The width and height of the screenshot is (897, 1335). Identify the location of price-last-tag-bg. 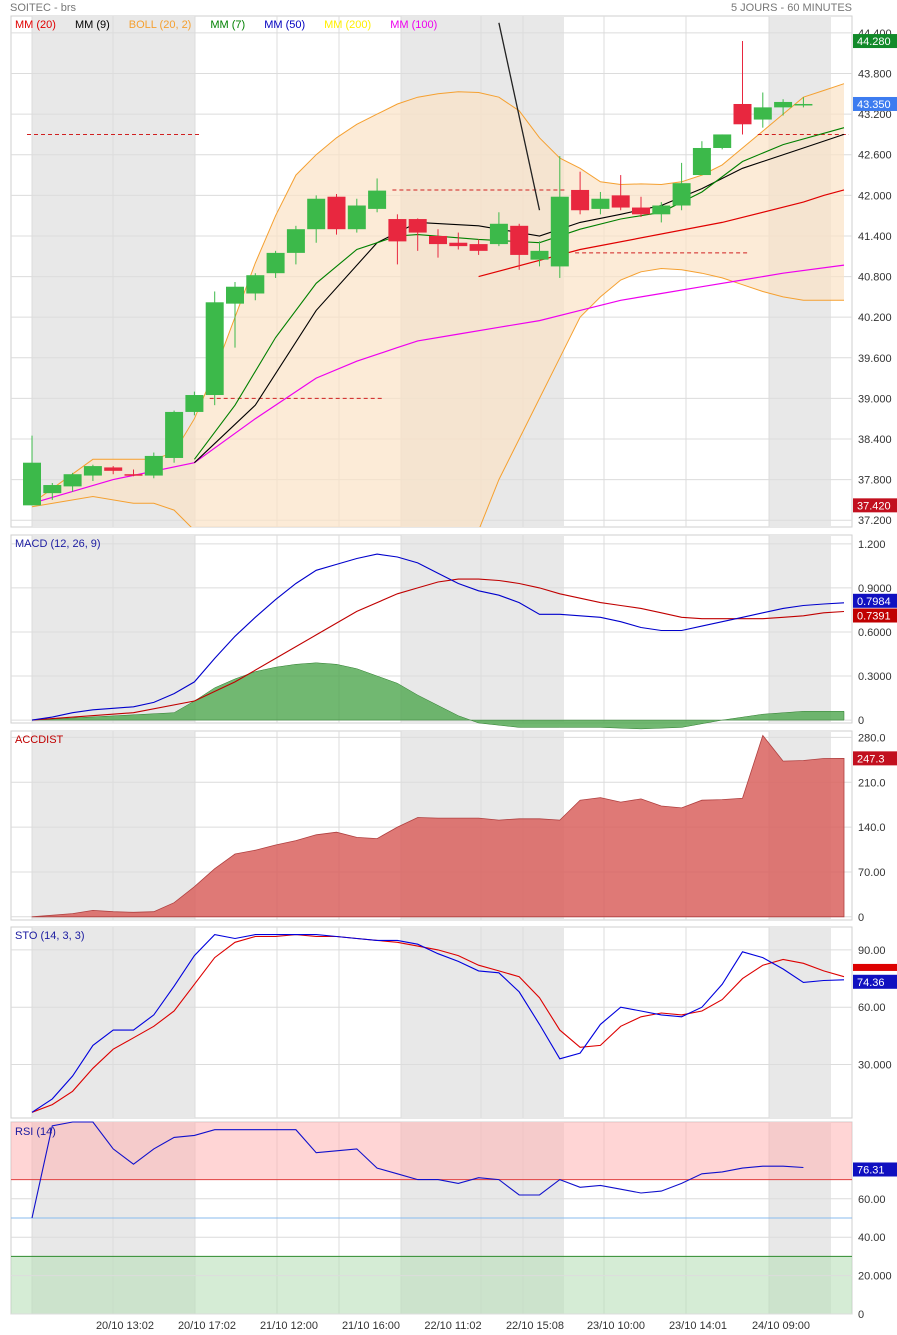
(875, 103).